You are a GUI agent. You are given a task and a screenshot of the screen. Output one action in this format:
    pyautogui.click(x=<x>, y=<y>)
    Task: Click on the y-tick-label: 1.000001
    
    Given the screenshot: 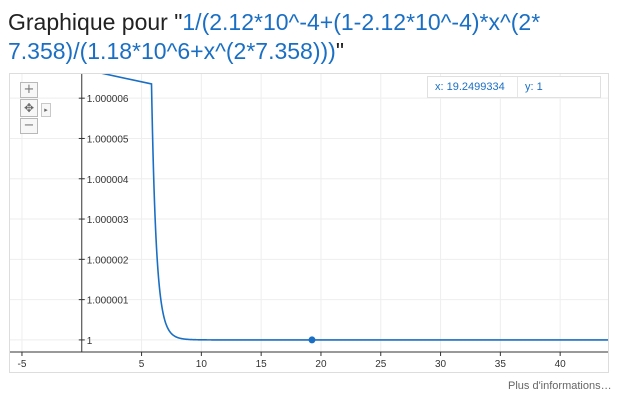 What is the action you would take?
    pyautogui.click(x=108, y=301)
    